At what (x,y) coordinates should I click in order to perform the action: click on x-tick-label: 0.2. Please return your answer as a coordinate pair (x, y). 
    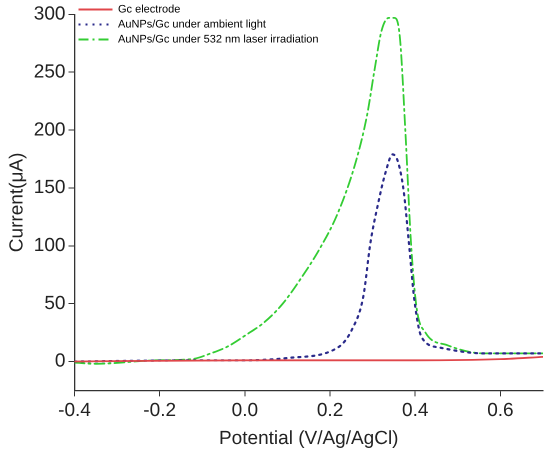
    Looking at the image, I should click on (330, 411).